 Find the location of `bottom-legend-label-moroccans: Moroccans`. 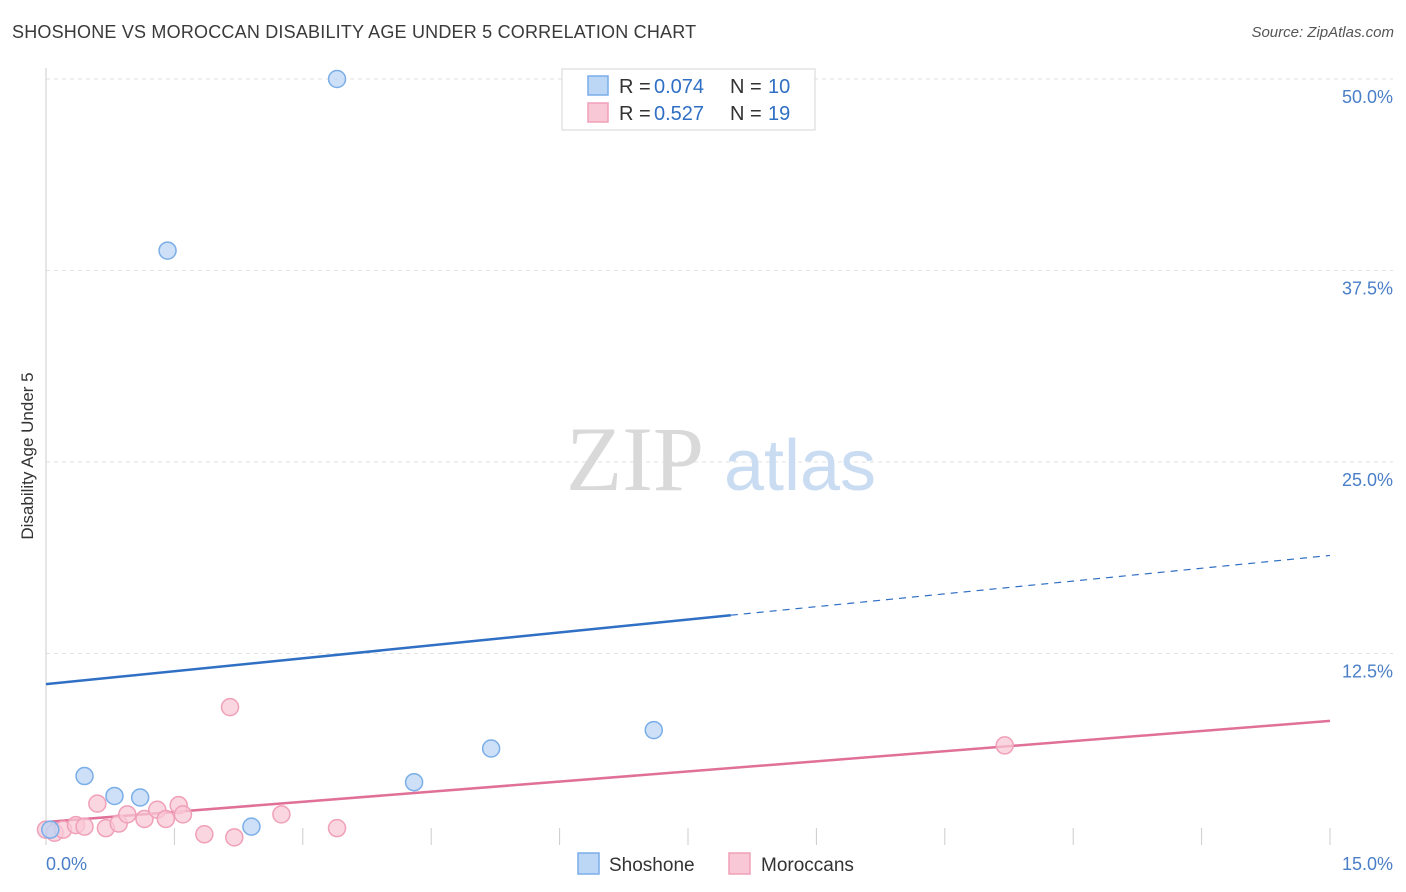

bottom-legend-label-moroccans: Moroccans is located at coordinates (807, 865).